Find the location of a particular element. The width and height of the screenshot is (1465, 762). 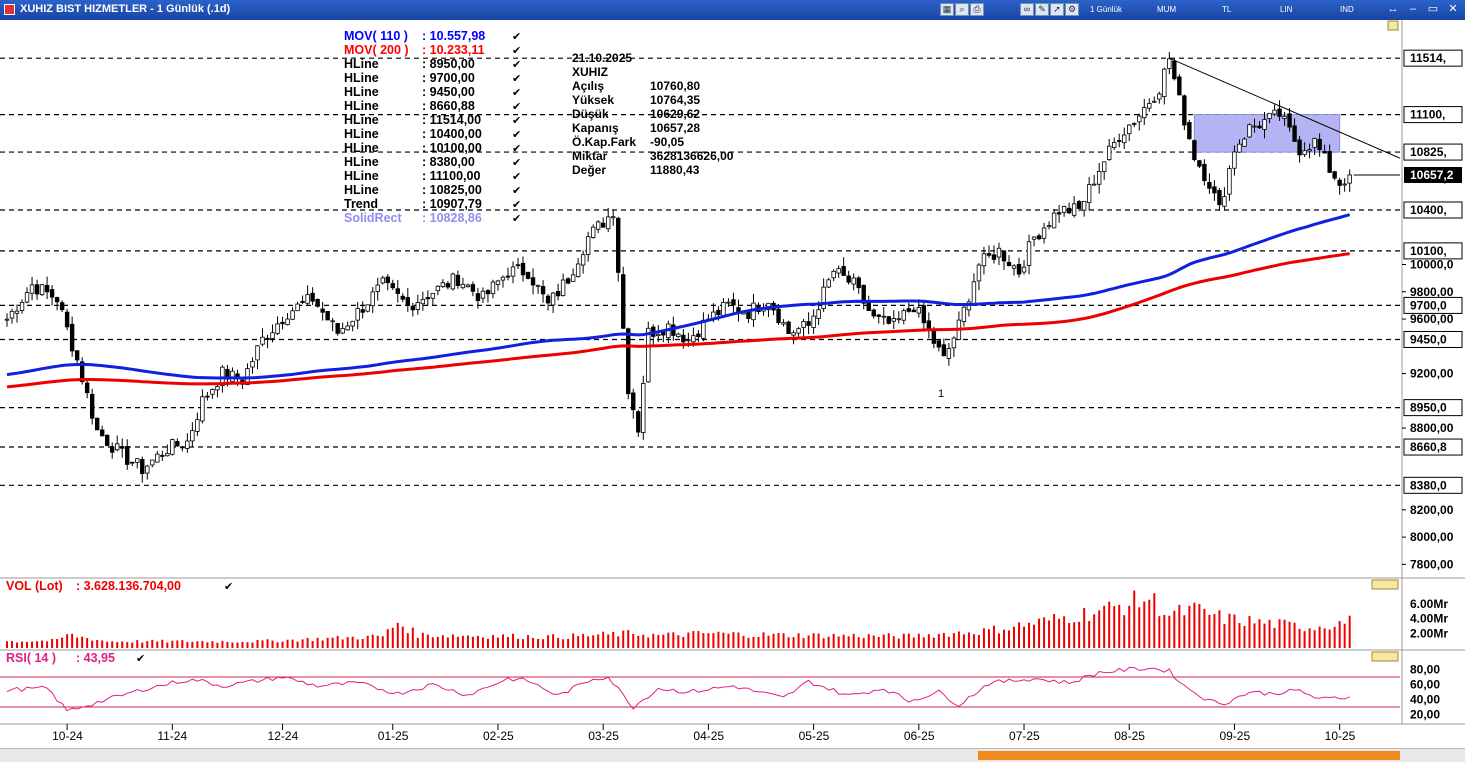

info-label: Açılış is located at coordinates (588, 86).